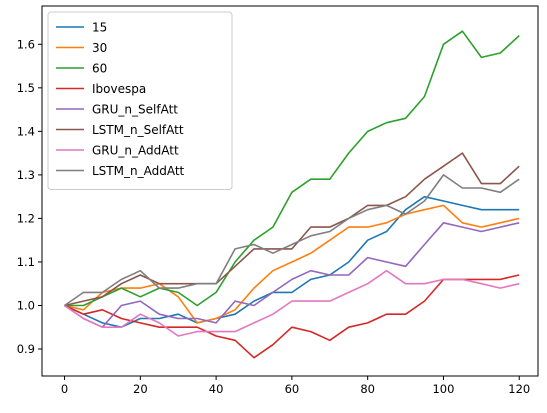 This screenshot has width=547, height=413. Describe the element at coordinates (367, 389) in the screenshot. I see `x-tick-label: 80` at that location.